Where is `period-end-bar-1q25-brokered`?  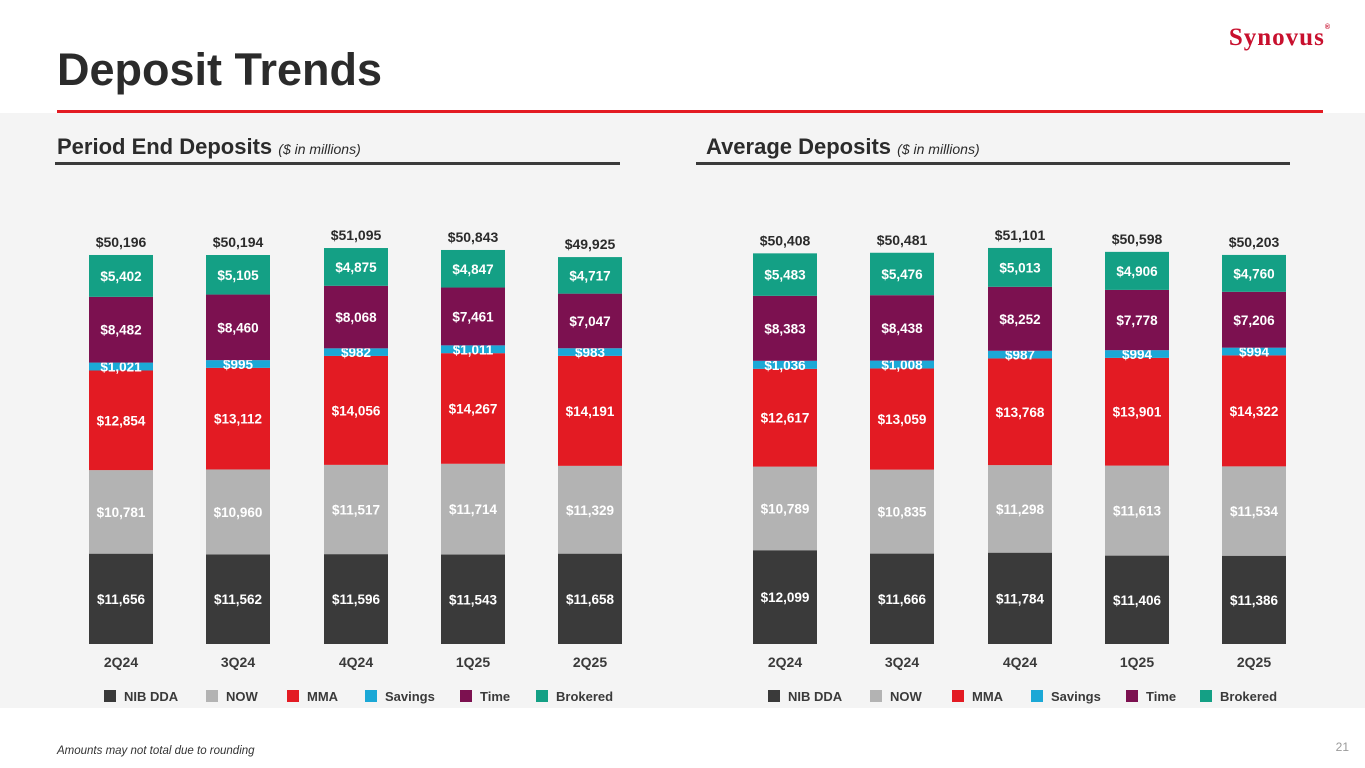
period-end-bar-1q25-brokered is located at coordinates (473, 268).